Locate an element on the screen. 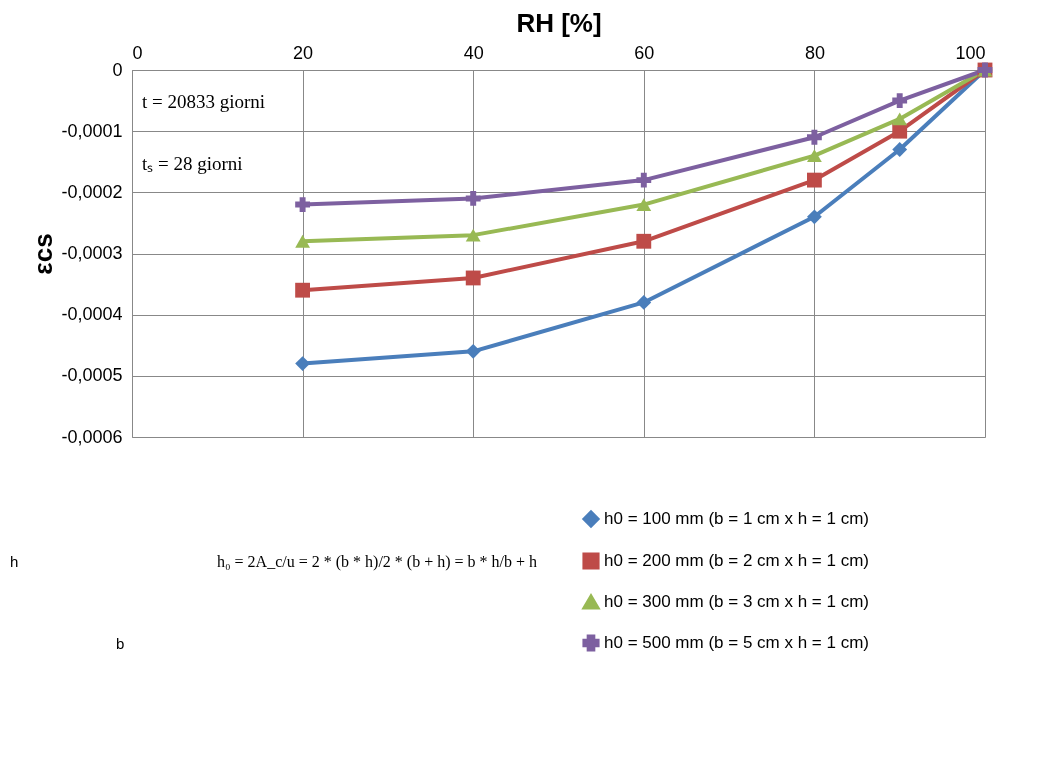  legend-label: h0 = 200 mm (b = 2 cm x h = 1 cm) is located at coordinates (737, 560).